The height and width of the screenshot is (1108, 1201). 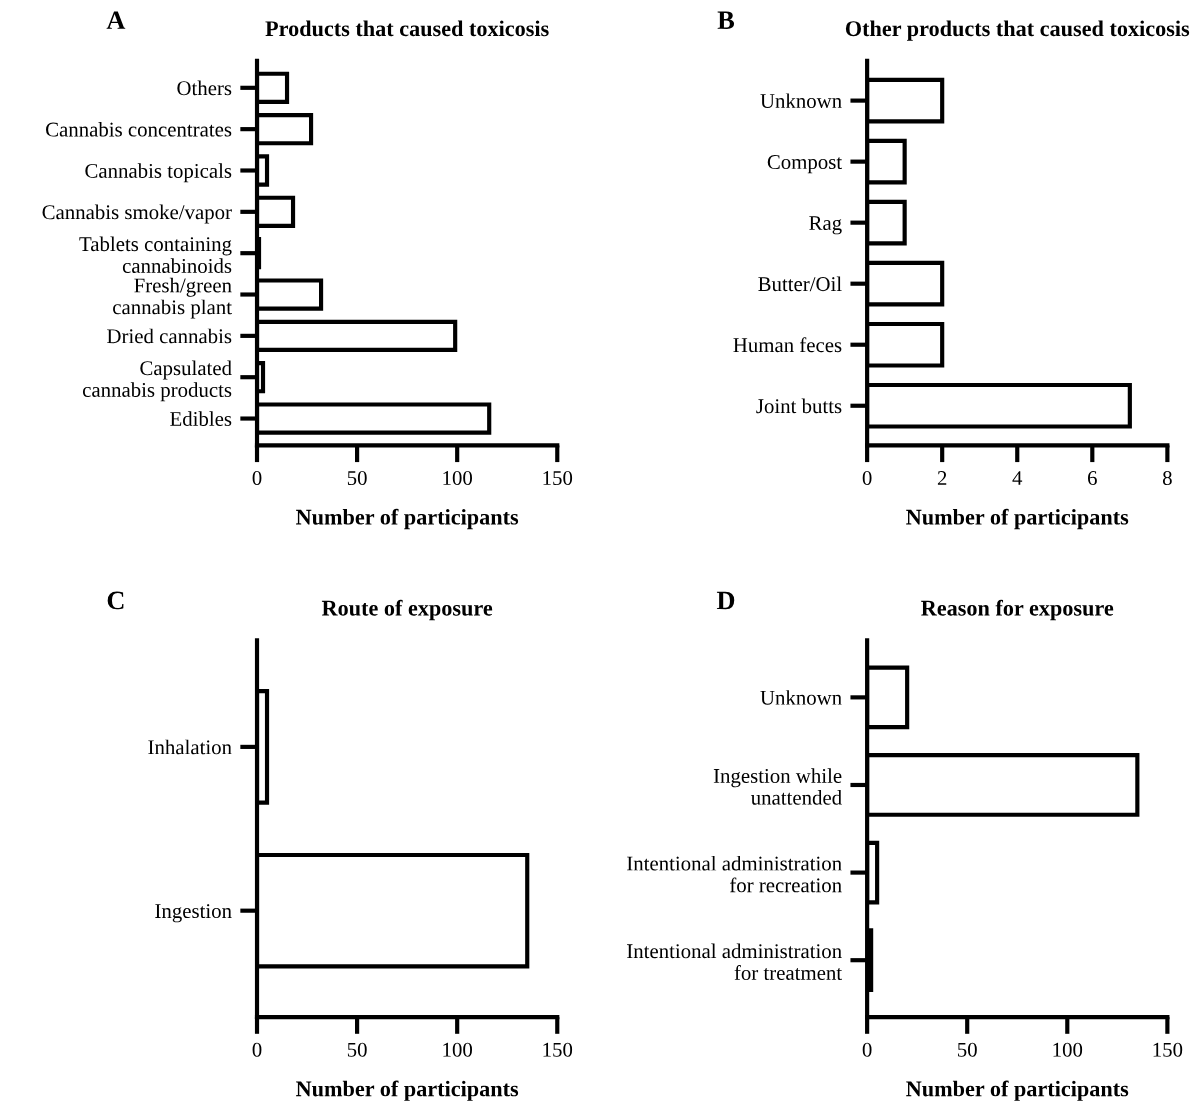 What do you see at coordinates (157, 381) in the screenshot?
I see `y-tick-label: Capsulated cannabis products` at bounding box center [157, 381].